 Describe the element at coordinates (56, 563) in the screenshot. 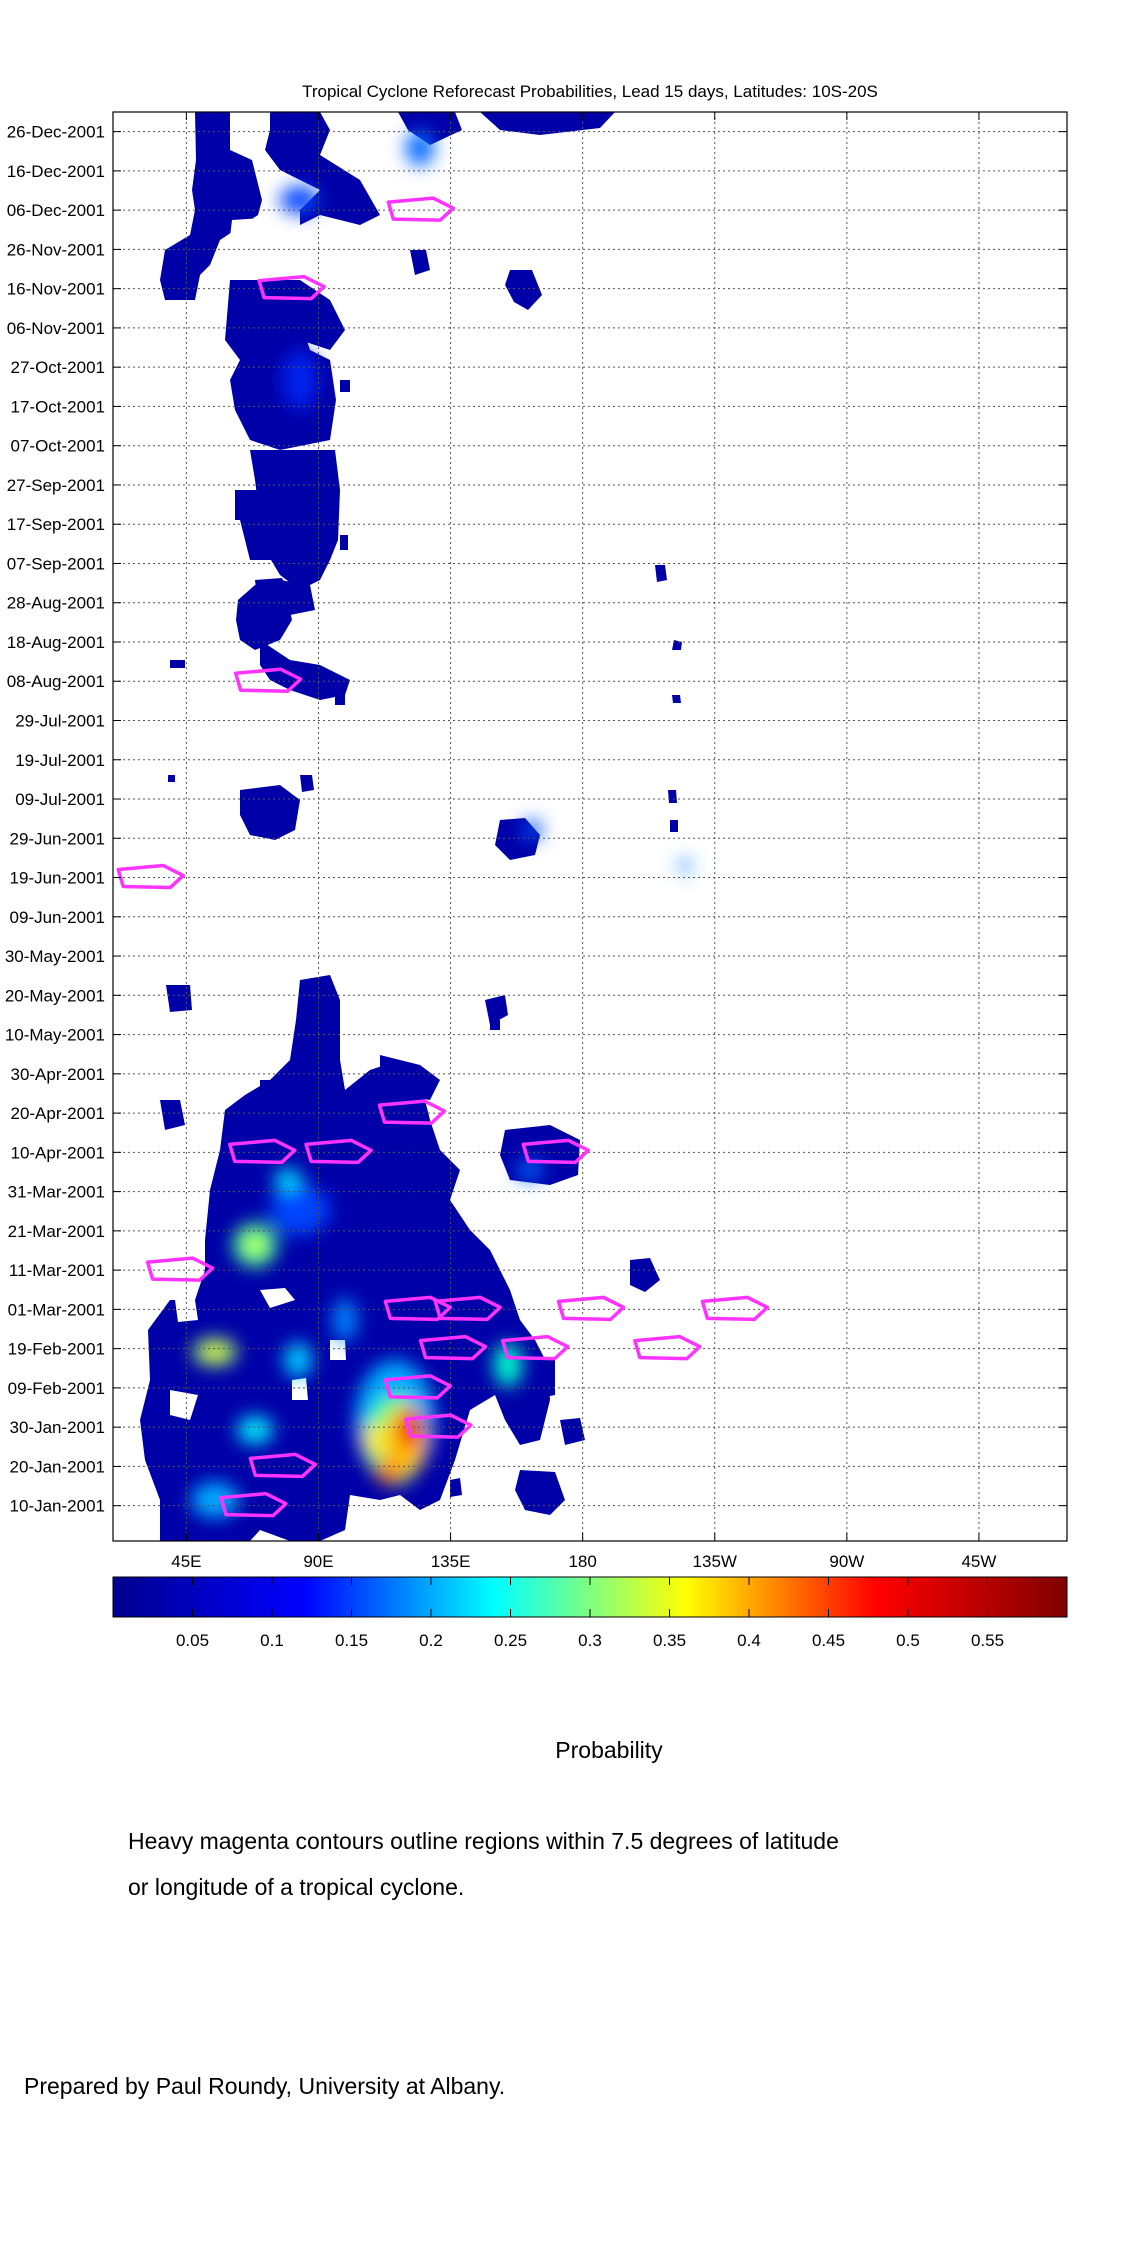

I see `y-tick-label: 07-Sep-2001` at that location.